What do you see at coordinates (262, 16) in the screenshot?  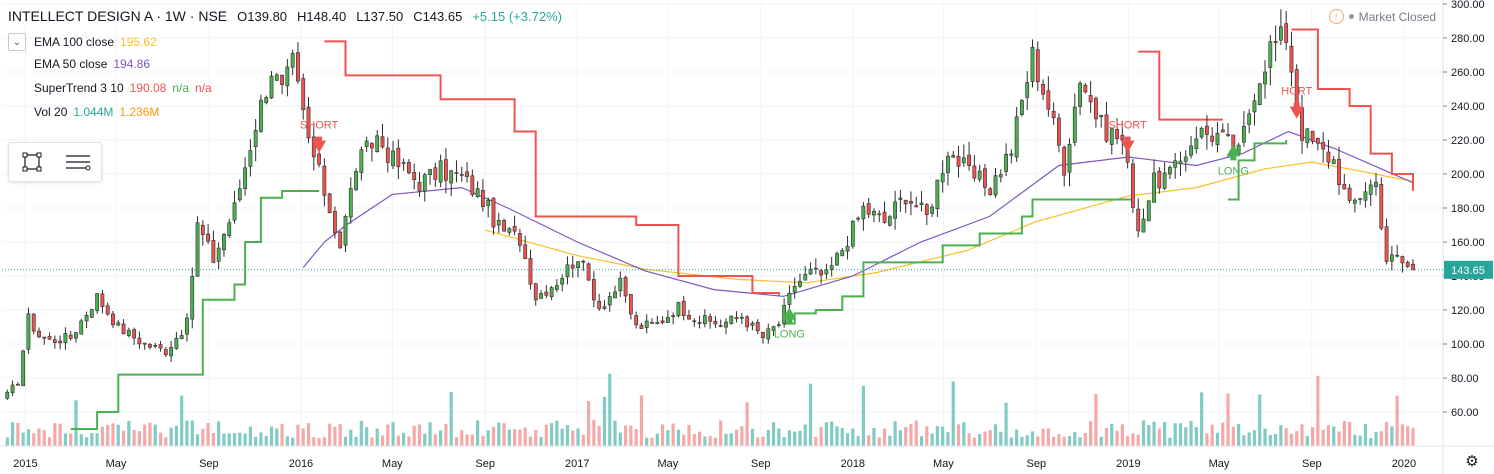 I see `open-value: O139.80` at bounding box center [262, 16].